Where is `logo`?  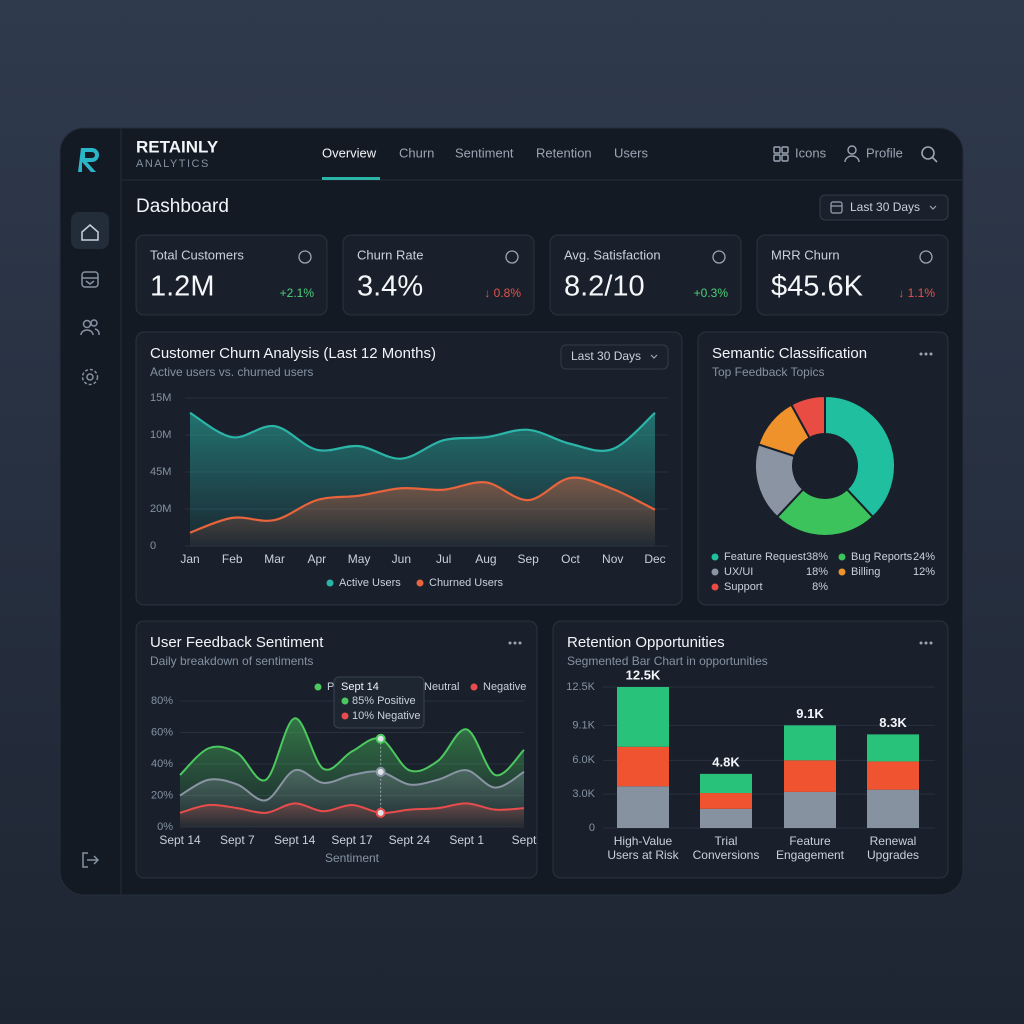 logo is located at coordinates (88, 160).